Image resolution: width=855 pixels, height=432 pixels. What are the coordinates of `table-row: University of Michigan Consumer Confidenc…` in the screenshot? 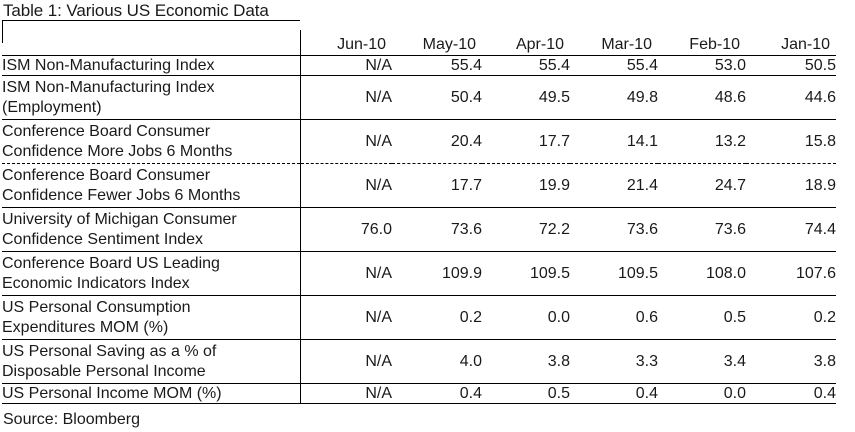 It's located at (419, 229).